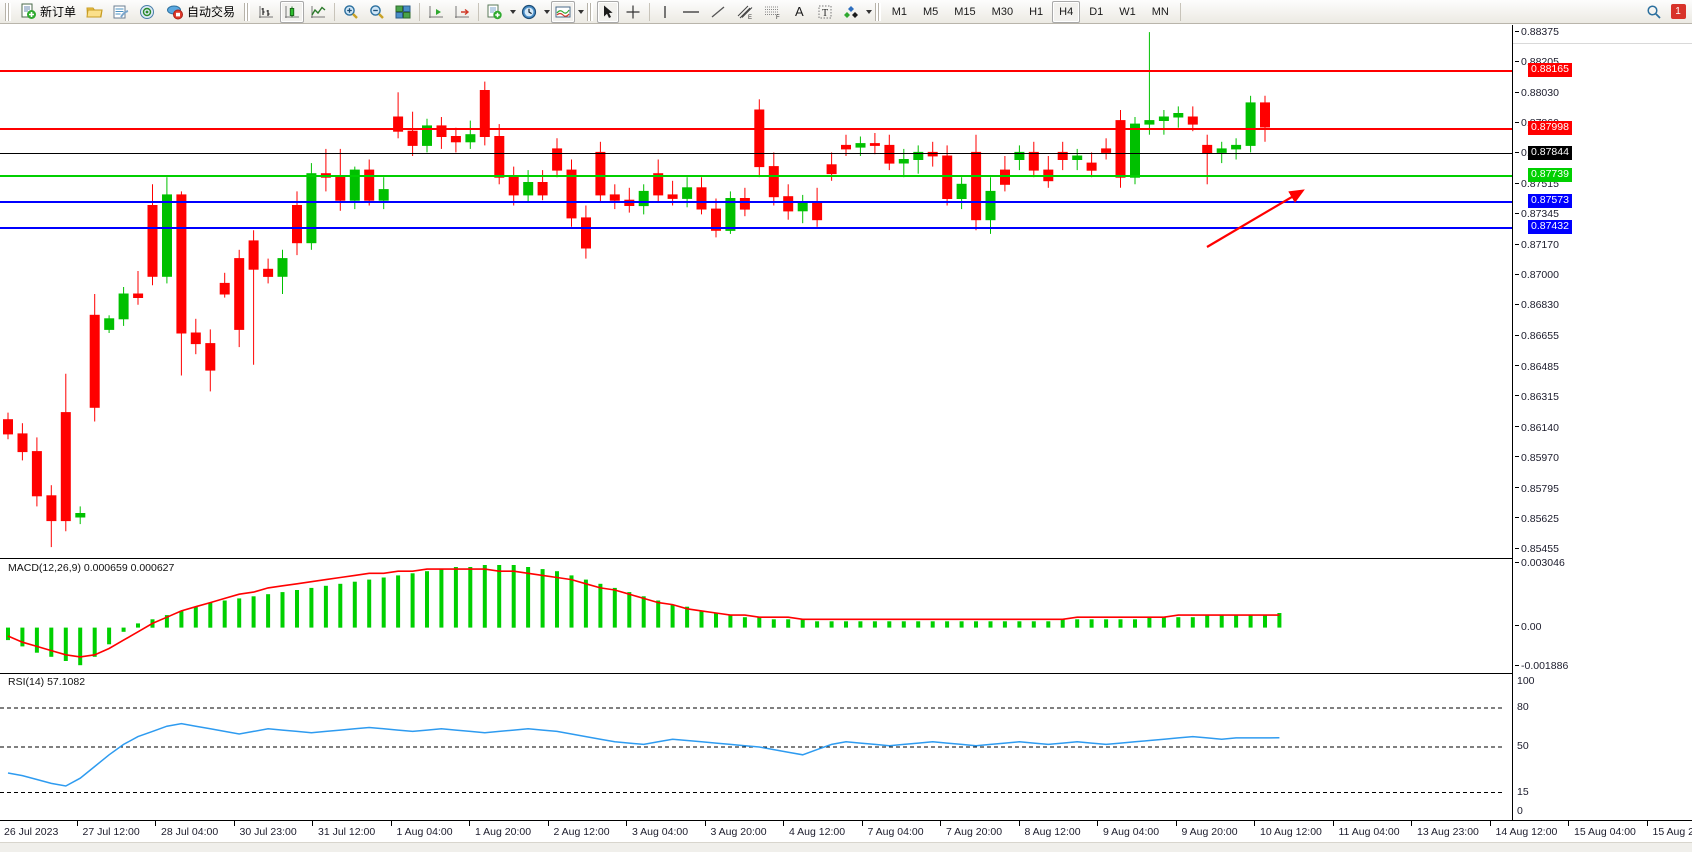  Describe the element at coordinates (1537, 336) in the screenshot. I see `price-axis-tick: 0.86655` at that location.